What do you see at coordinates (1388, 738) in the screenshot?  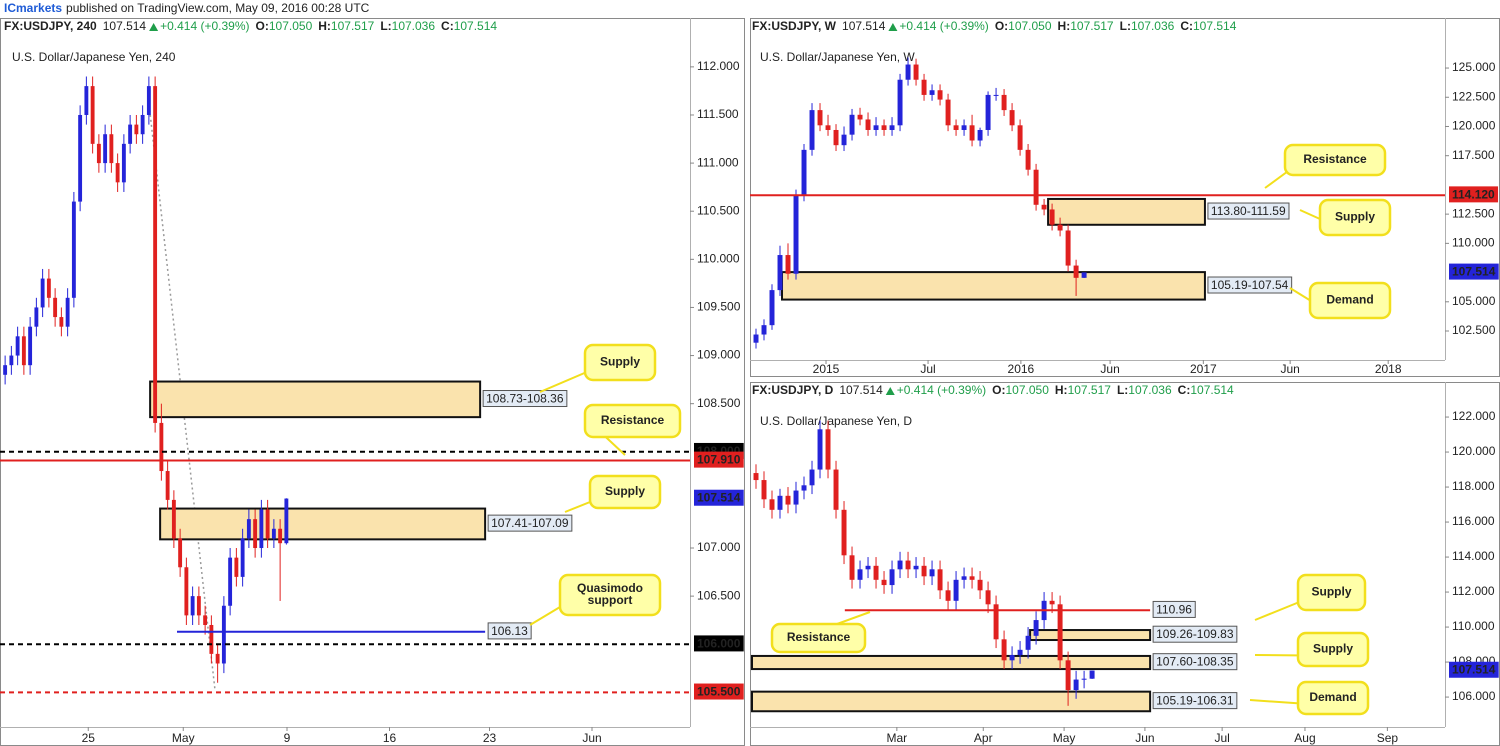 I see `x-tick-label: Sep` at bounding box center [1388, 738].